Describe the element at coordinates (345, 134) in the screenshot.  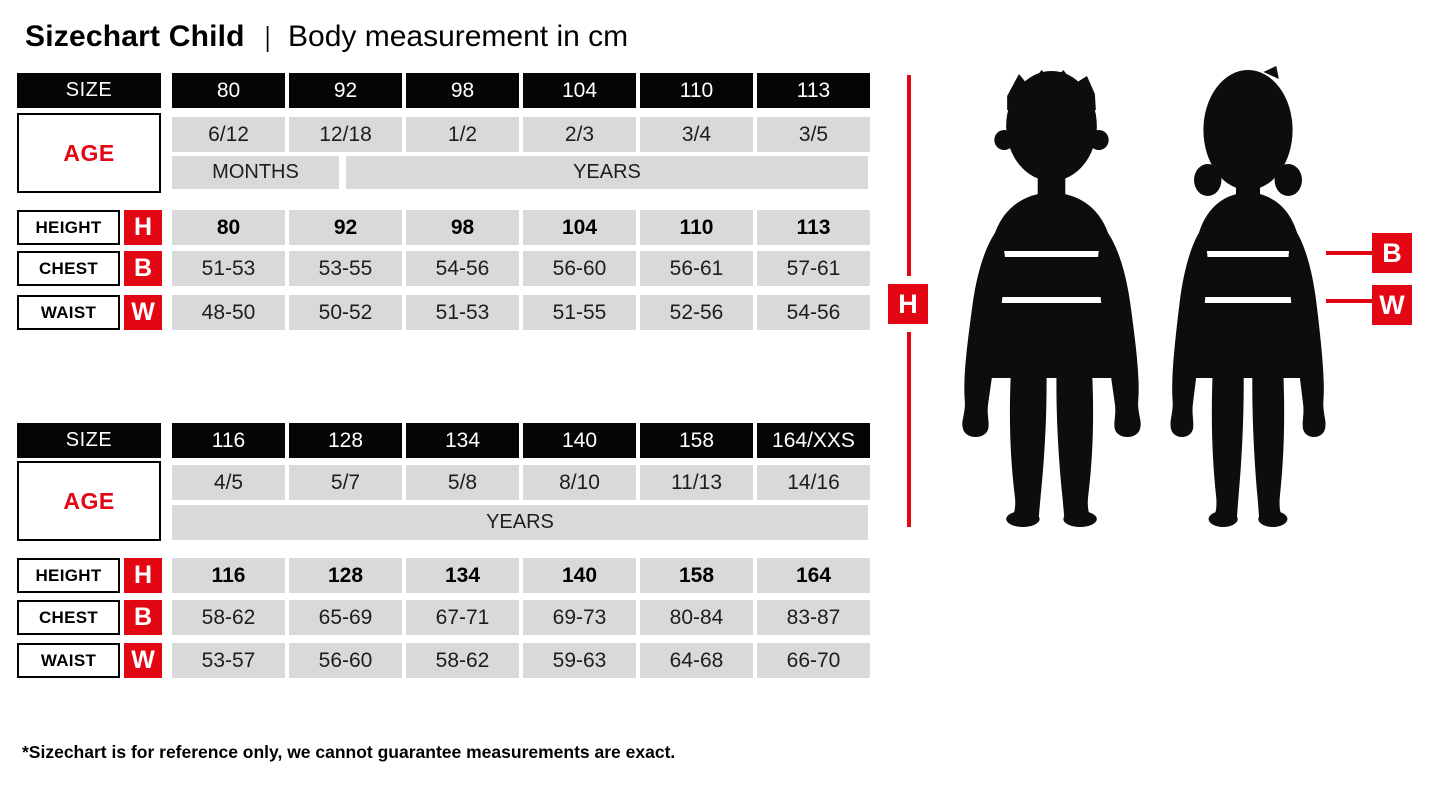
I see `age-cell: 12/18` at that location.